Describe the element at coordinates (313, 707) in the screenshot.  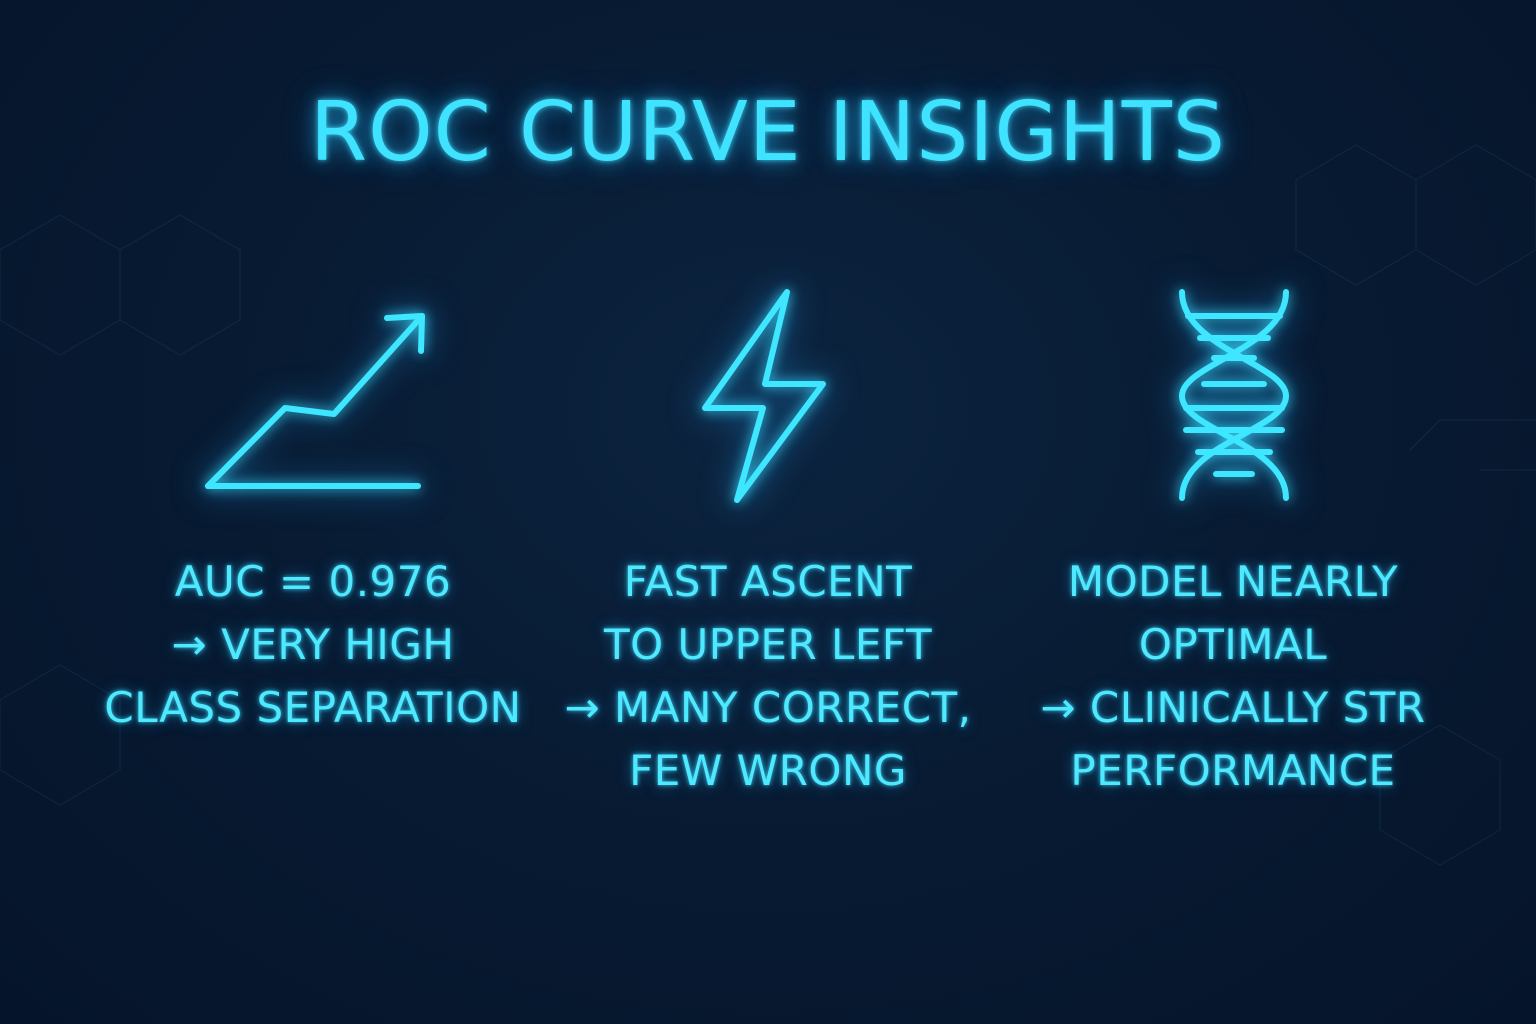
I see `caption-line: CLASS SEPARATION` at that location.